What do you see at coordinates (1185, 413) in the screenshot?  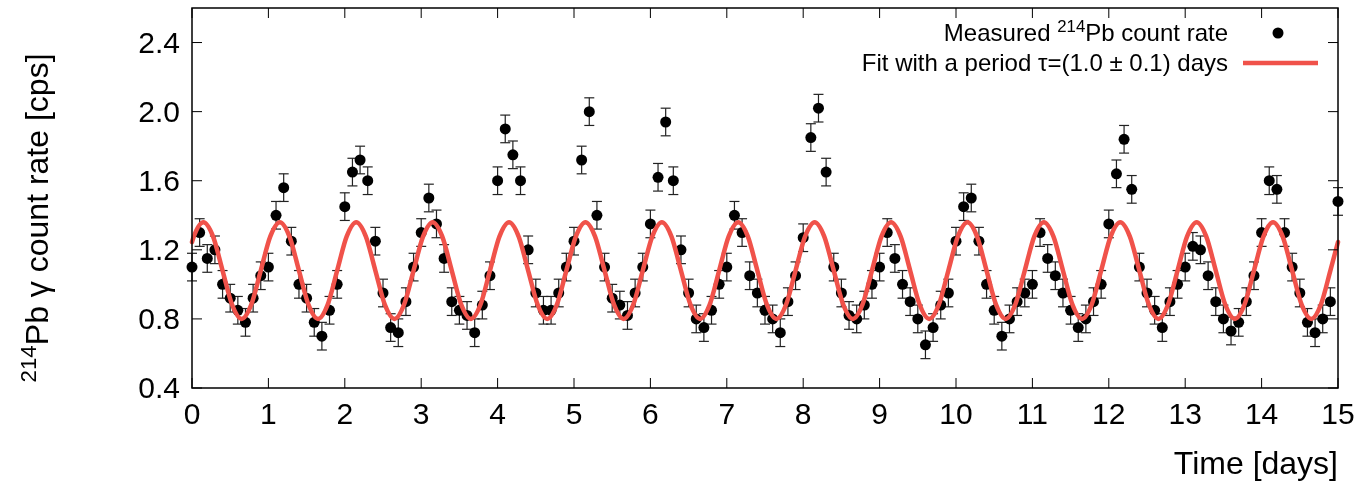 I see `x-tick-label: 13` at bounding box center [1185, 413].